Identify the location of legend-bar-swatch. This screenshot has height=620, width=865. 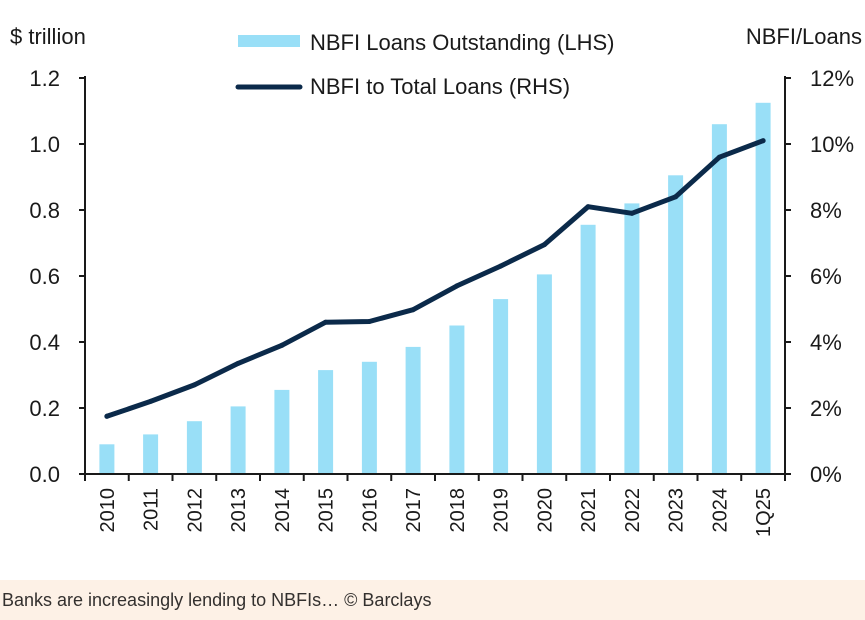
(269, 41).